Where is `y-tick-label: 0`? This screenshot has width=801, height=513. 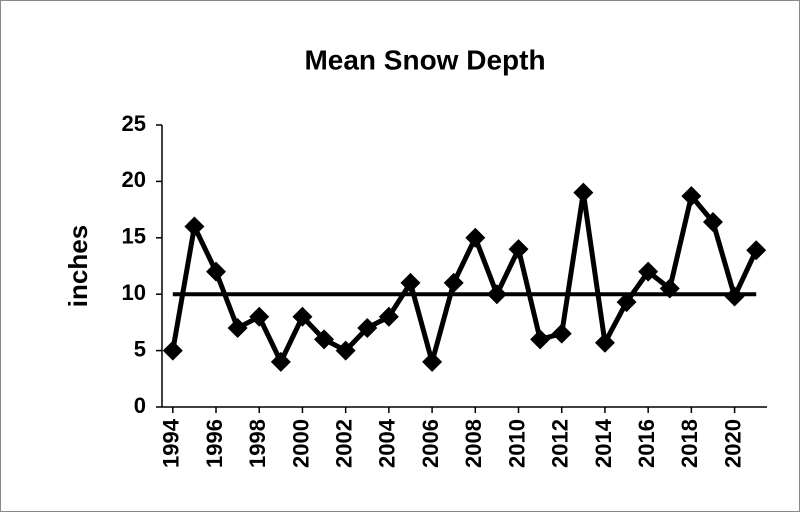 y-tick-label: 0 is located at coordinates (140, 405).